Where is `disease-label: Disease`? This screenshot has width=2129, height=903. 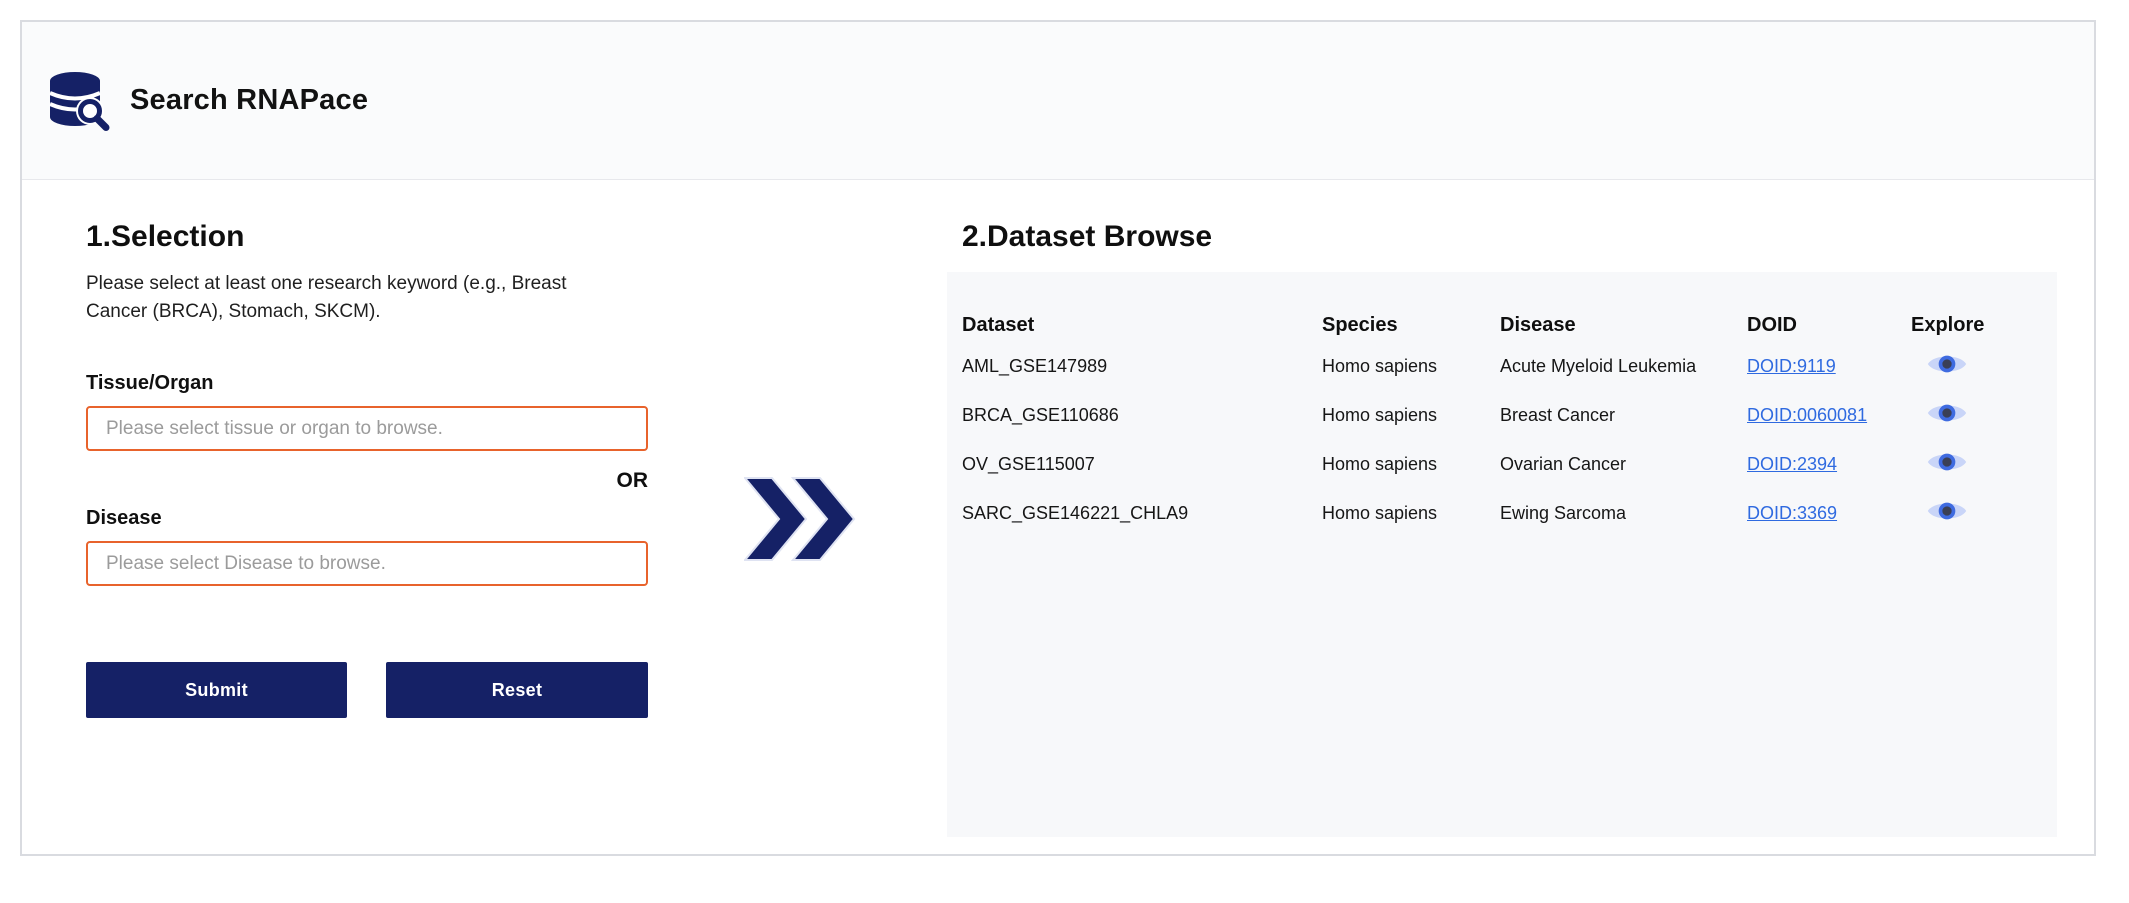 disease-label: Disease is located at coordinates (124, 518).